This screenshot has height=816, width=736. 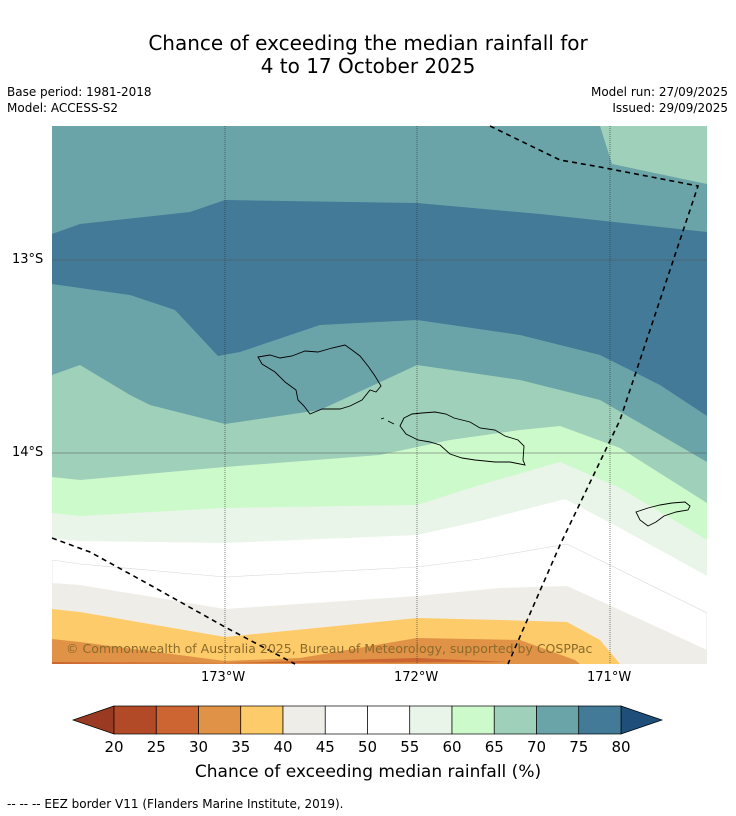 I want to click on colorbar-tick-label: 55, so click(x=410, y=747).